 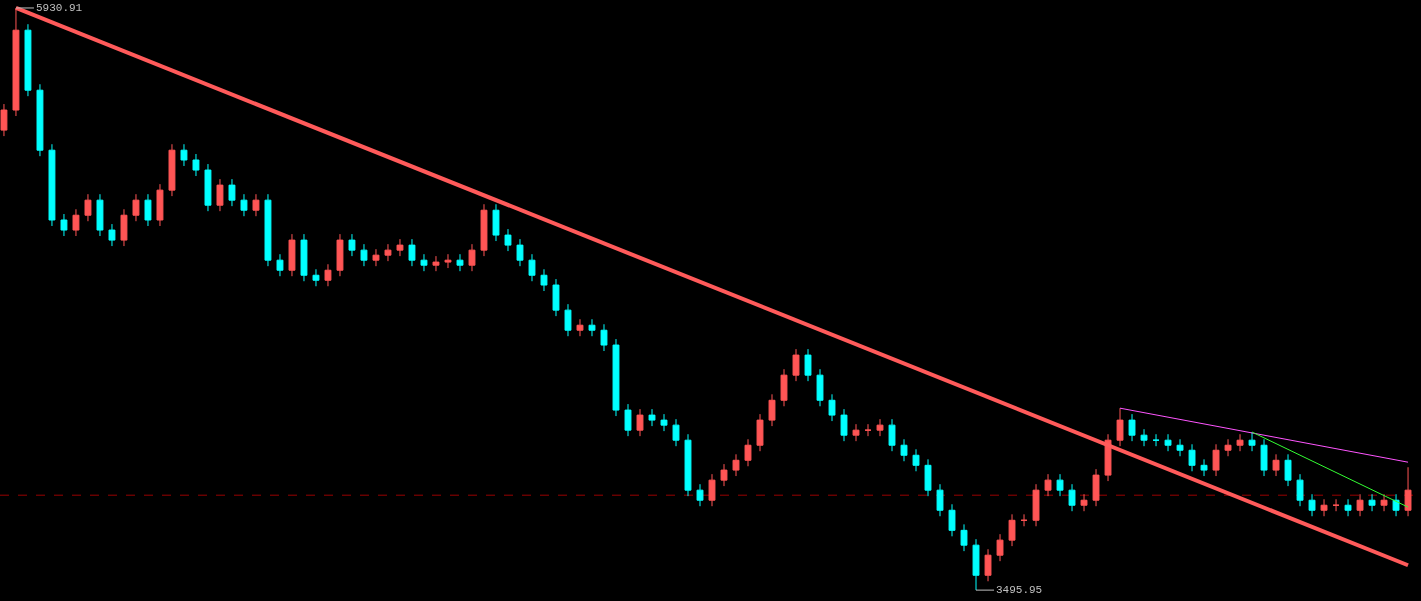 I want to click on annotation: 3495.95, so click(x=1019, y=590).